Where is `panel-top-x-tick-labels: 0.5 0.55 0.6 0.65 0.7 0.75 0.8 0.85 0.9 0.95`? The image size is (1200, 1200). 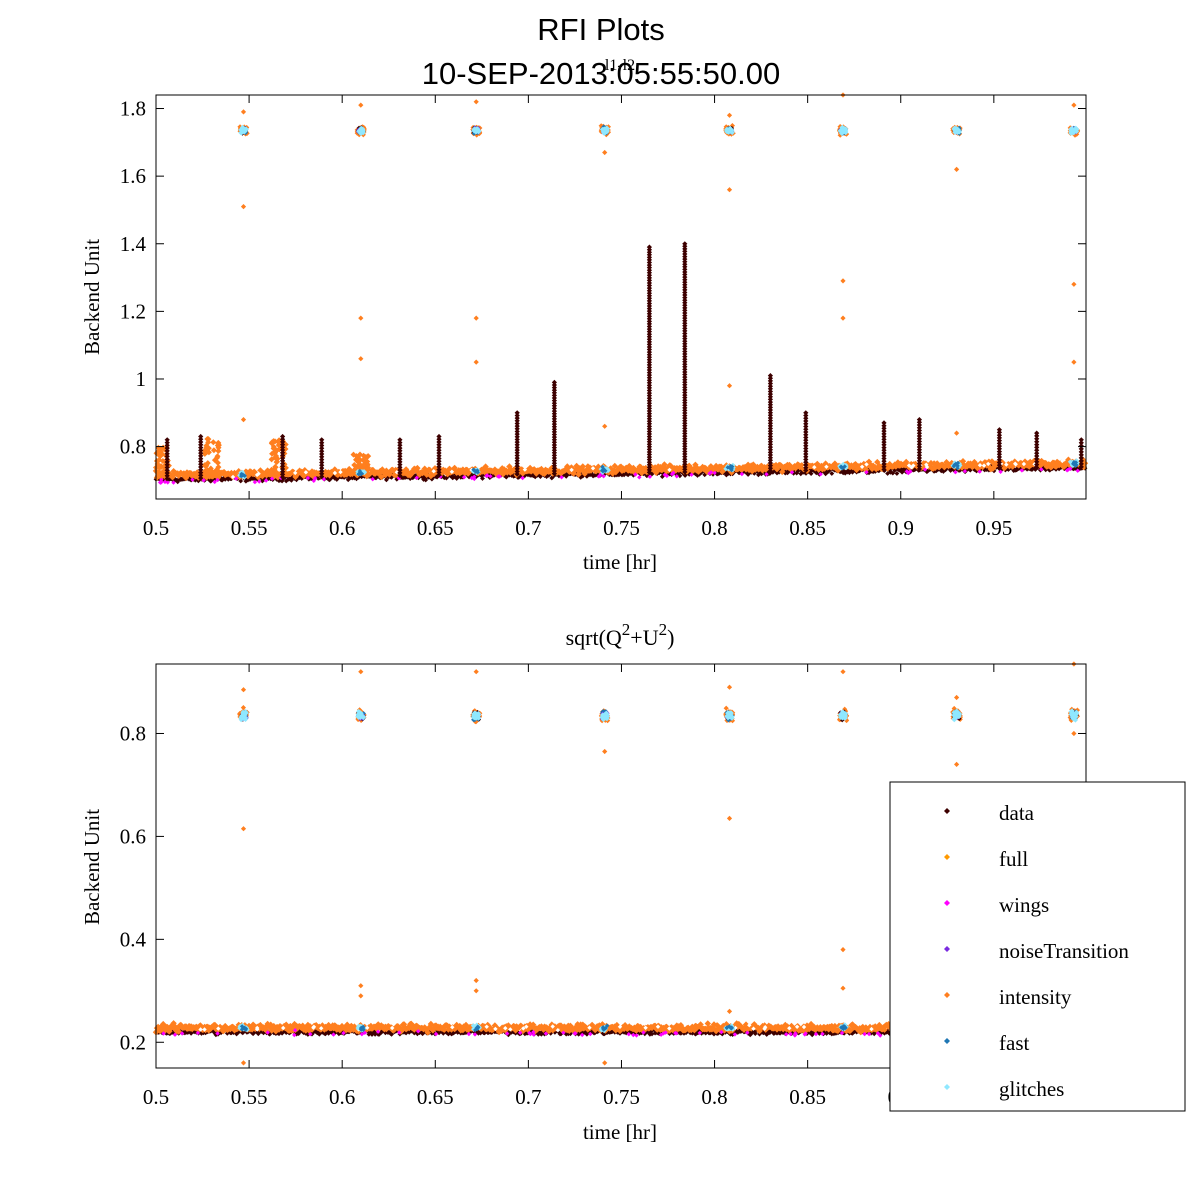
panel-top-x-tick-labels: 0.5 0.55 0.6 0.65 0.7 0.75 0.8 0.85 0.9 0.95 is located at coordinates (577, 528).